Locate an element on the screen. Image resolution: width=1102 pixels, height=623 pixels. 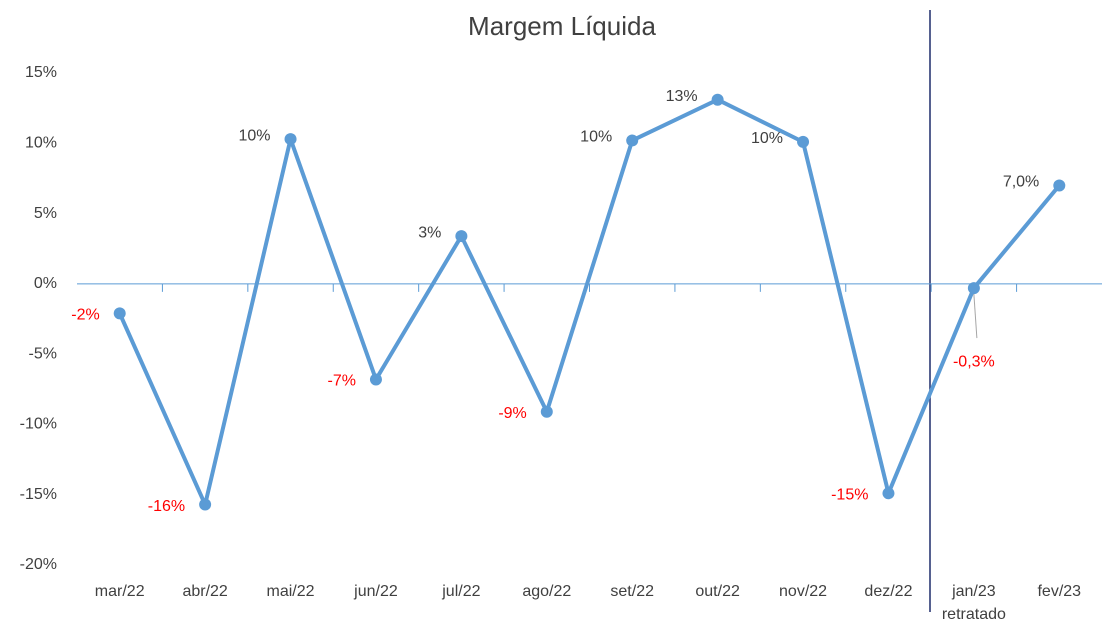
y-tick-label: 0% is located at coordinates (45, 283).